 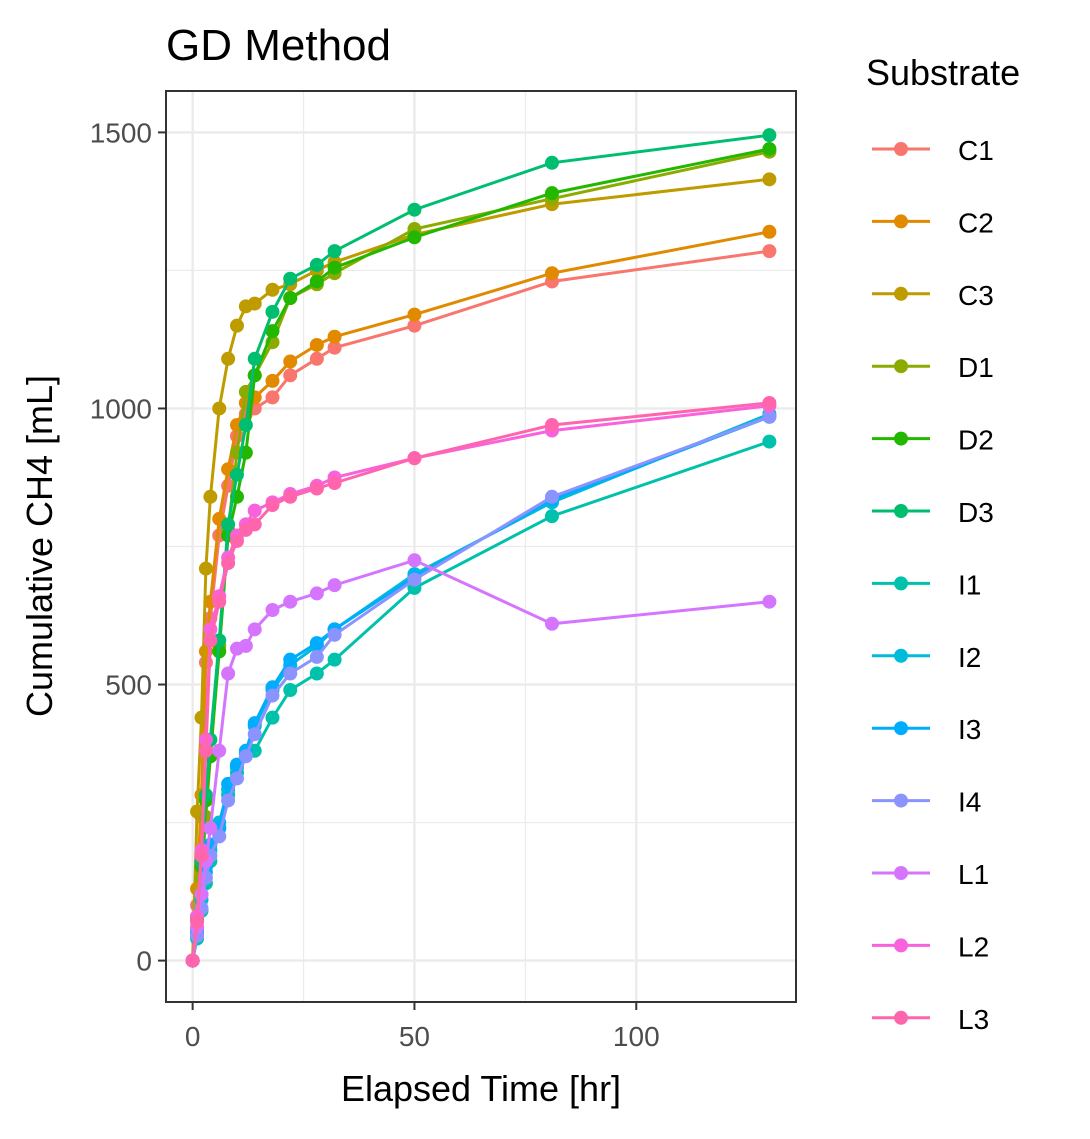 What do you see at coordinates (926, 657) in the screenshot?
I see `legend-item: I2` at bounding box center [926, 657].